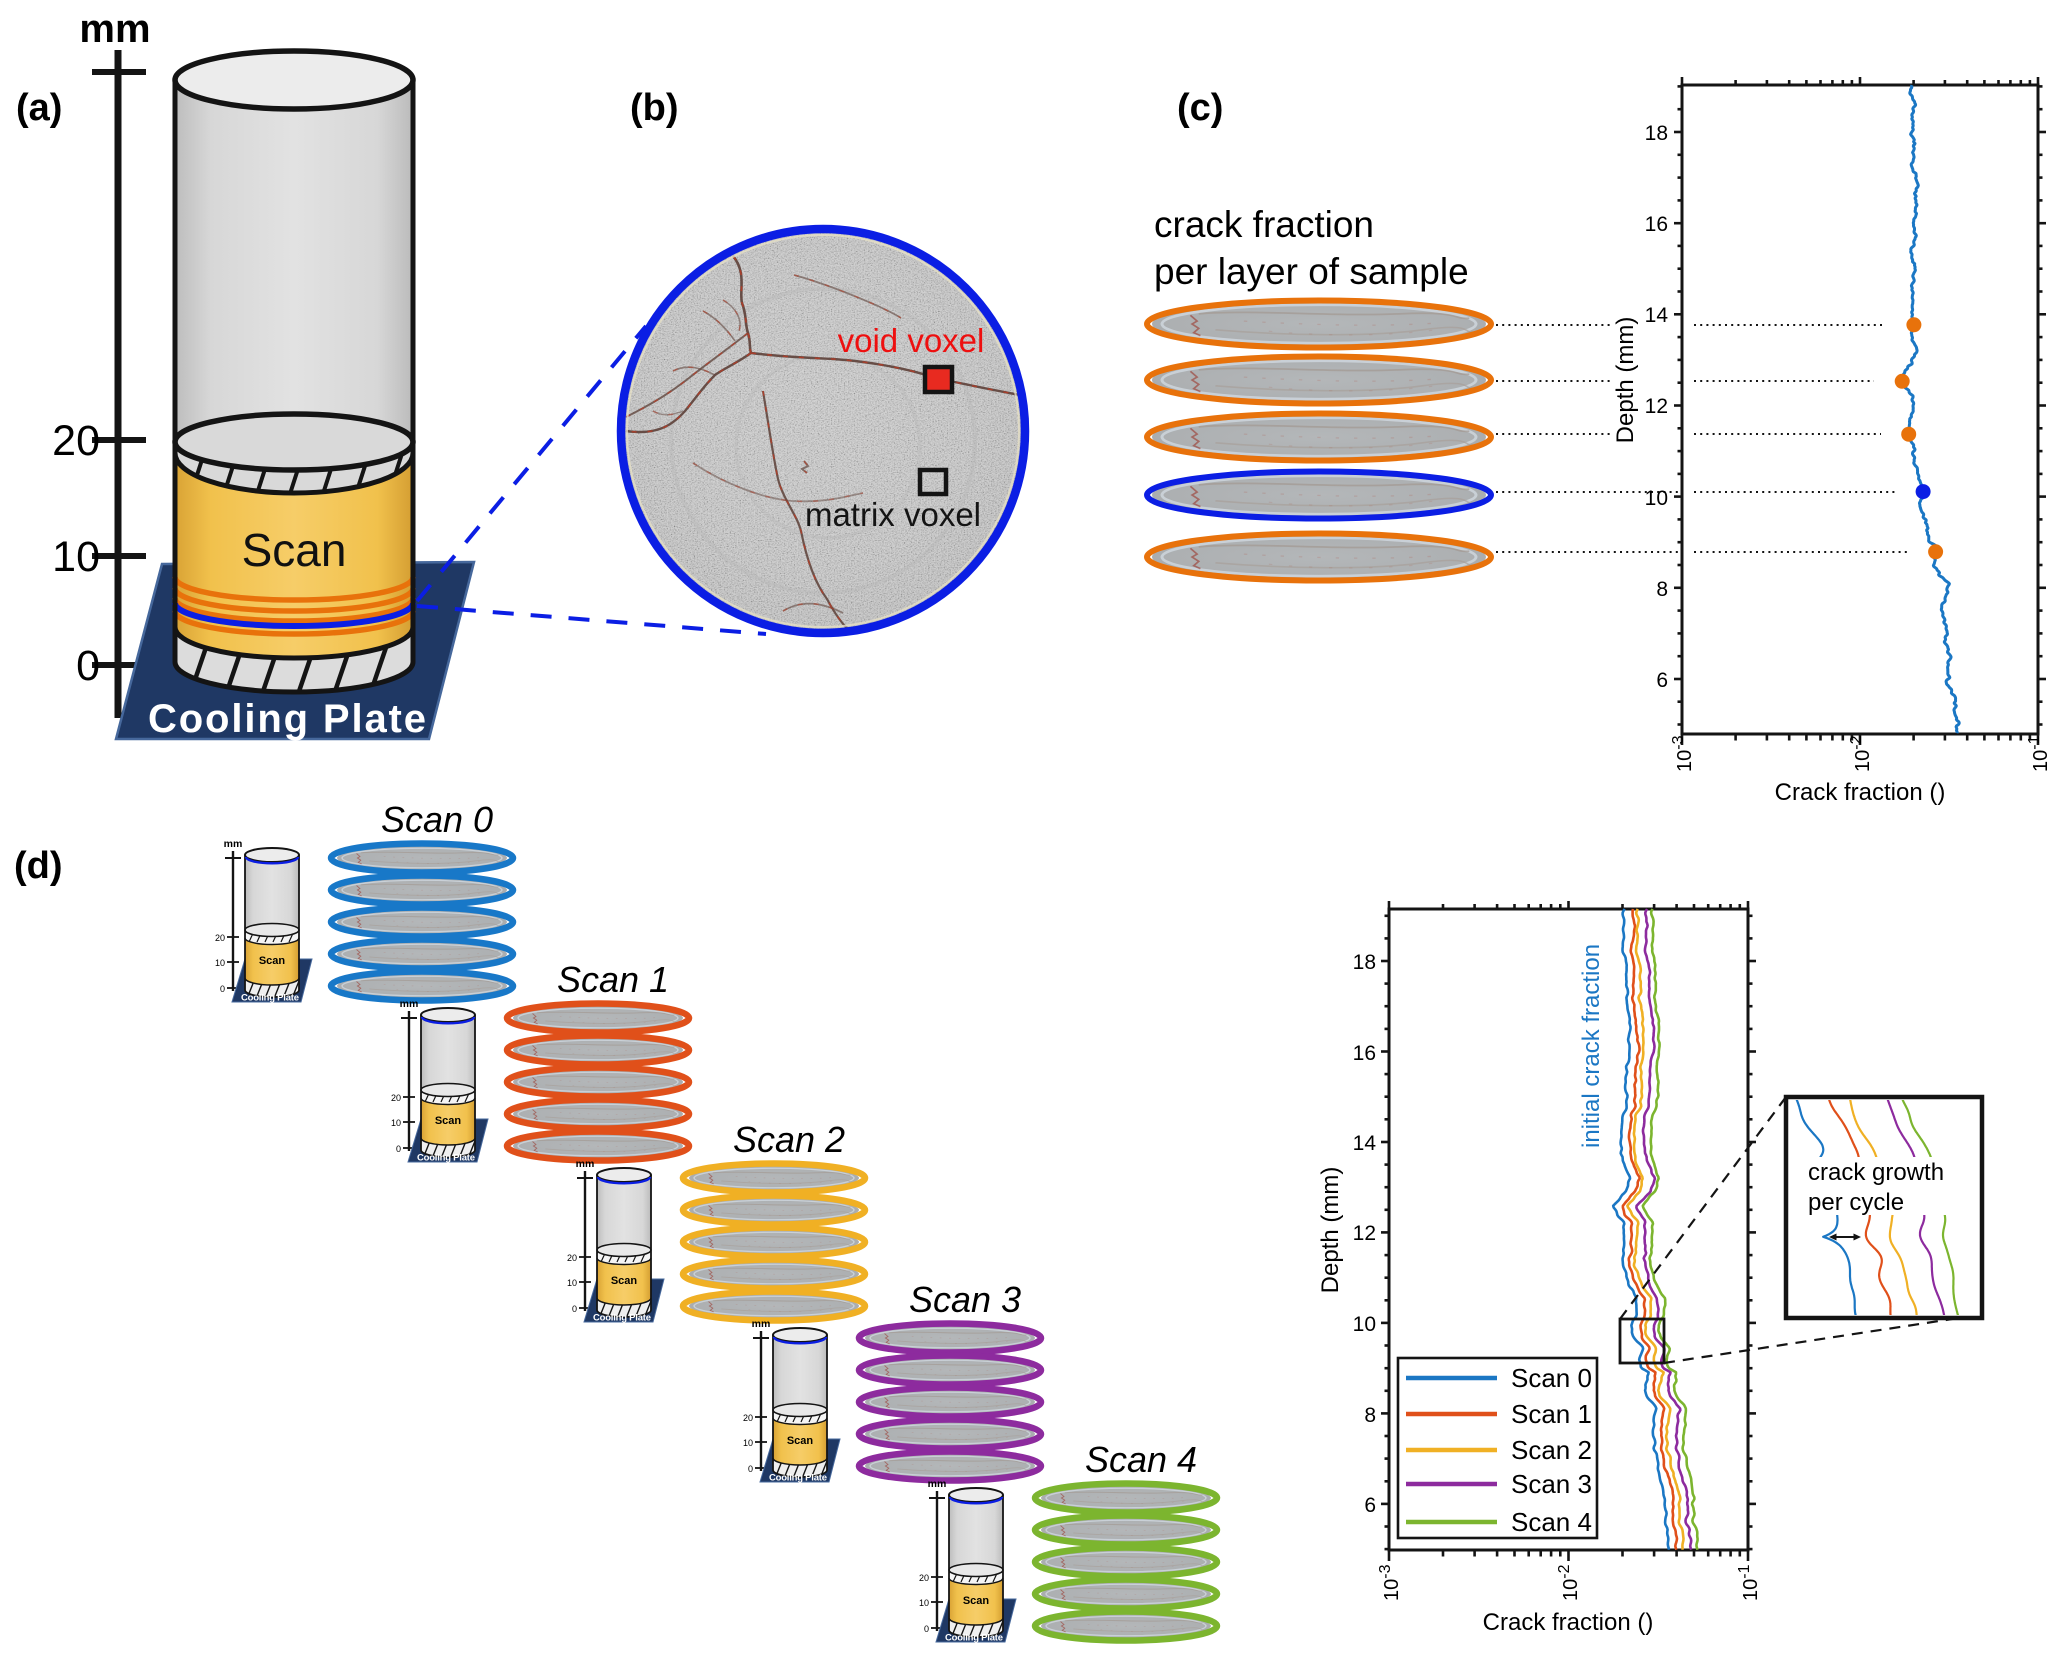 Image resolution: width=2067 pixels, height=1655 pixels. Describe the element at coordinates (1200, 108) in the screenshot. I see `svg-text: (c)` at that location.